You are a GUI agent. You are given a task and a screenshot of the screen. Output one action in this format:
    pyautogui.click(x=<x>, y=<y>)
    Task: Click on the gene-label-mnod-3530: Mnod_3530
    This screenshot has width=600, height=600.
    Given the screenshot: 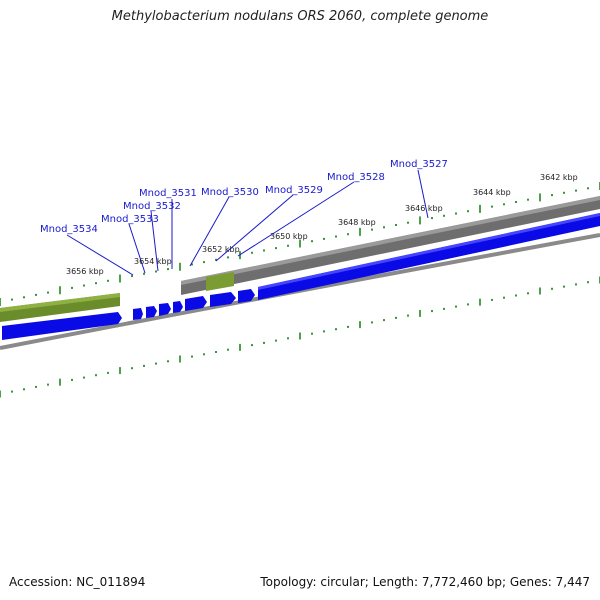 What is the action you would take?
    pyautogui.click(x=230, y=192)
    